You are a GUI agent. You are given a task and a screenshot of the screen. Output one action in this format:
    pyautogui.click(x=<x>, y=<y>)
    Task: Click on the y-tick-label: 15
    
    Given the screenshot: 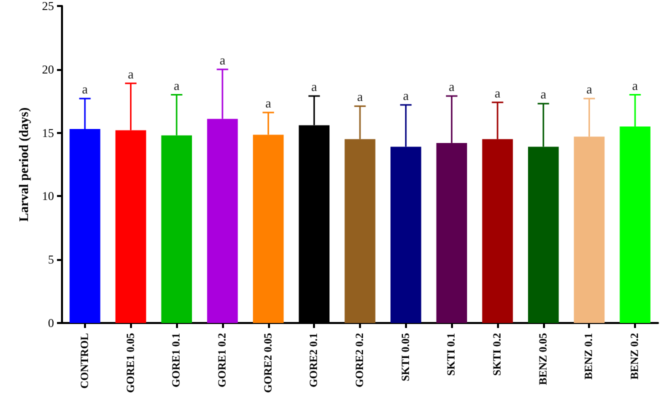 What is the action you would take?
    pyautogui.click(x=48, y=133)
    